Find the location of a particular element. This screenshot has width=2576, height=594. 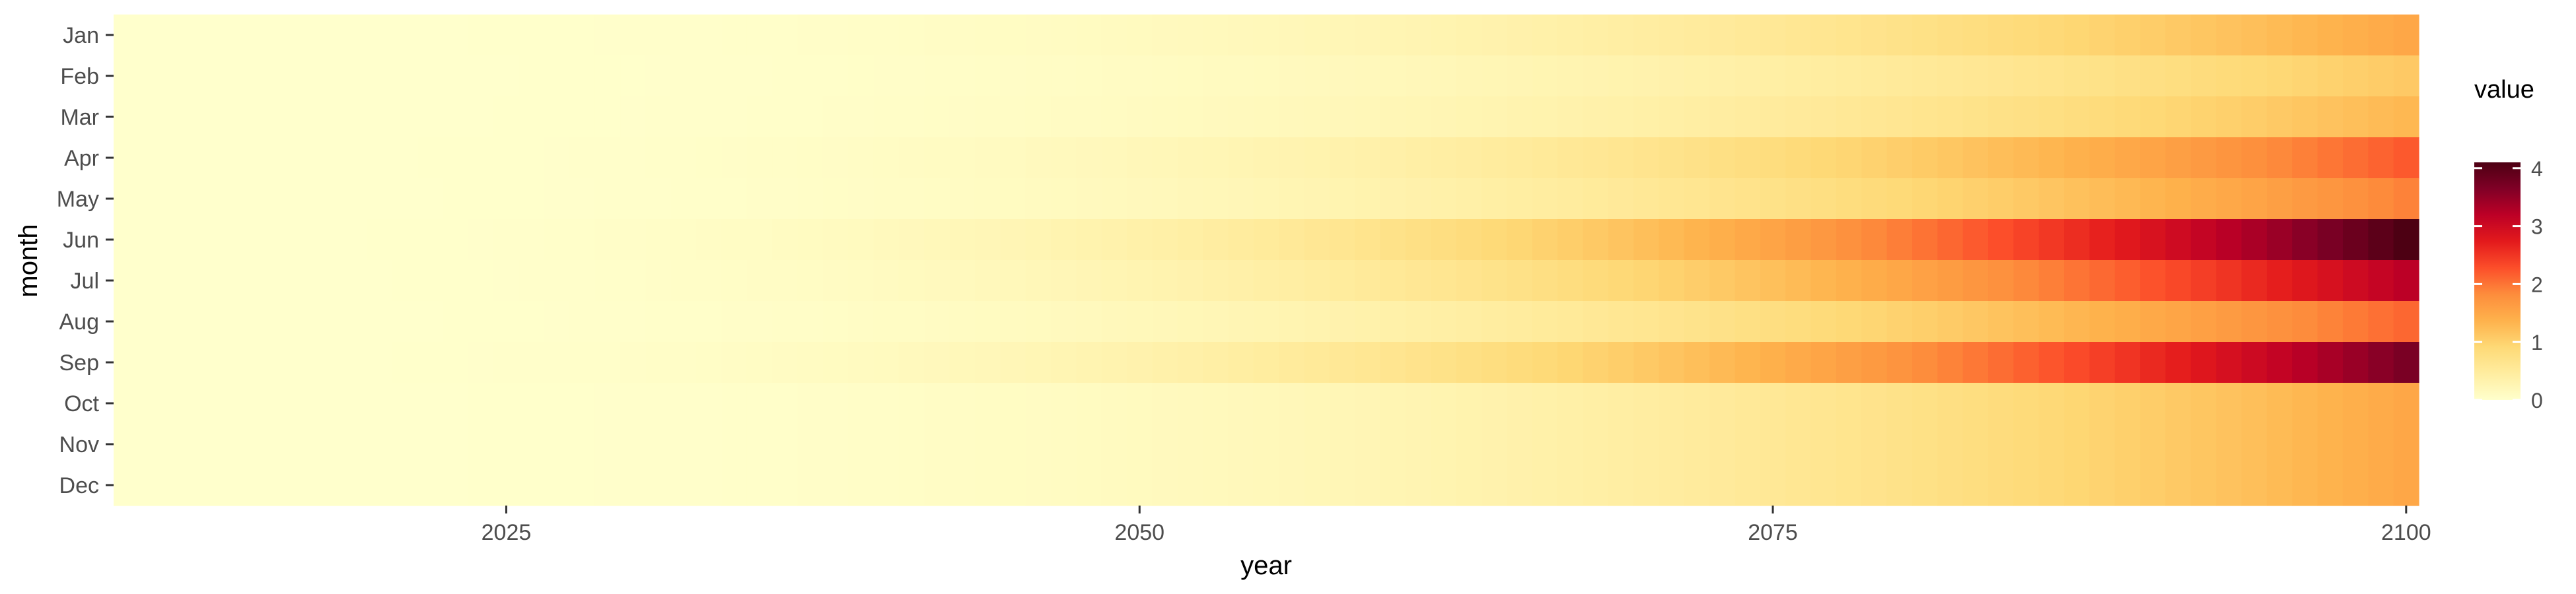

legend: value 0 1 2 3 4 is located at coordinates (2509, 244).